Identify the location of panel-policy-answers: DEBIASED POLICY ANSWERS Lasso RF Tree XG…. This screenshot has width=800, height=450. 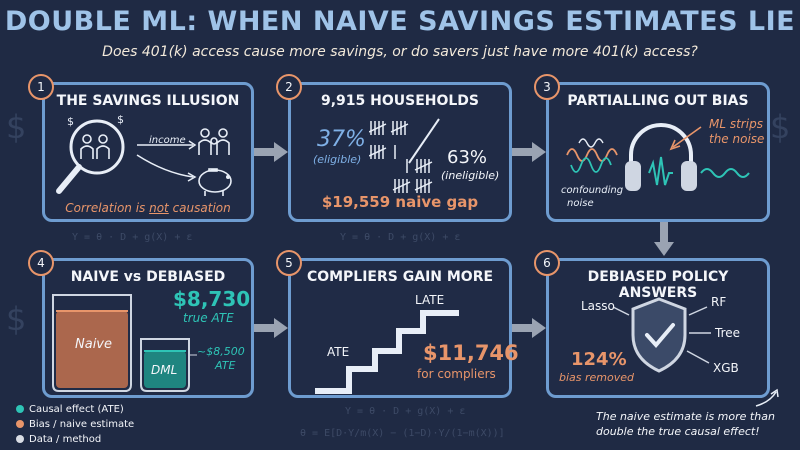
(658, 328).